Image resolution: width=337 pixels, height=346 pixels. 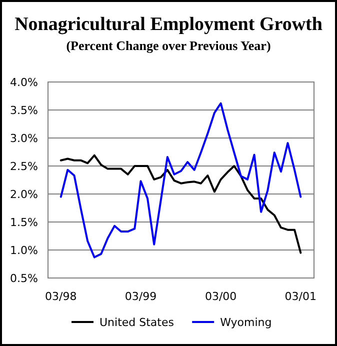 What do you see at coordinates (168, 45) in the screenshot?
I see `chart-subtitle: (Percent Change over Previous Year)` at bounding box center [168, 45].